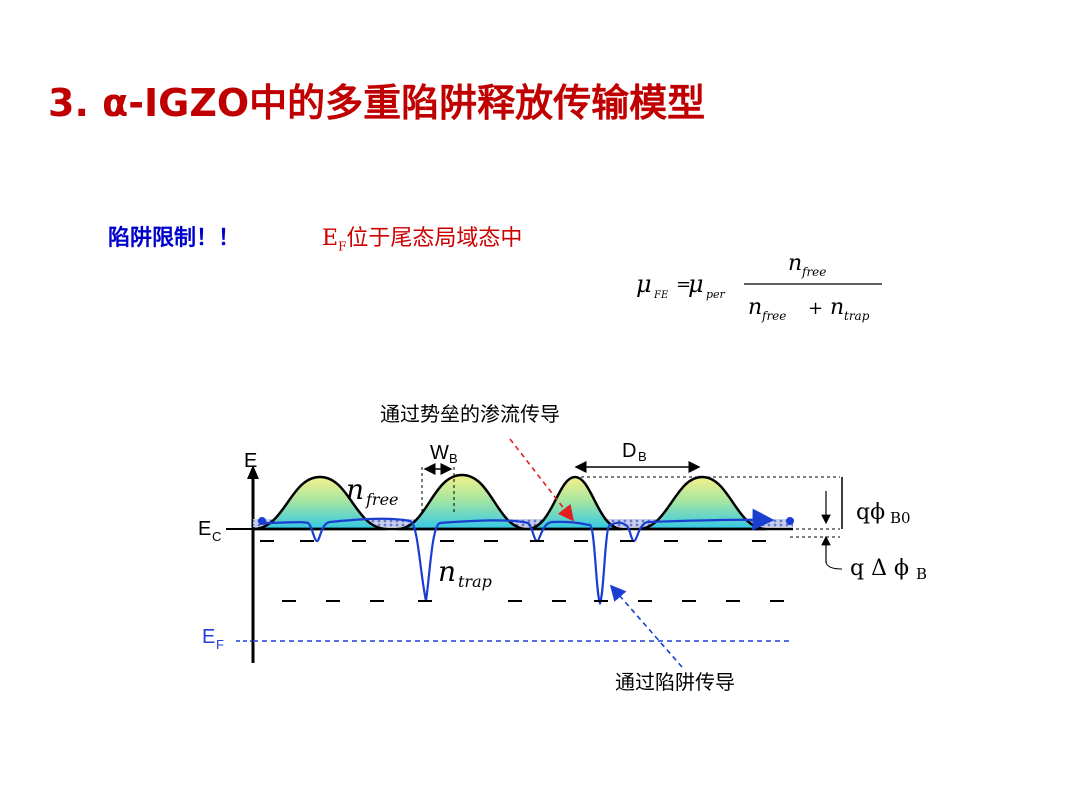  Describe the element at coordinates (646, 626) in the screenshot. I see `trap-conduction-arrow` at that location.